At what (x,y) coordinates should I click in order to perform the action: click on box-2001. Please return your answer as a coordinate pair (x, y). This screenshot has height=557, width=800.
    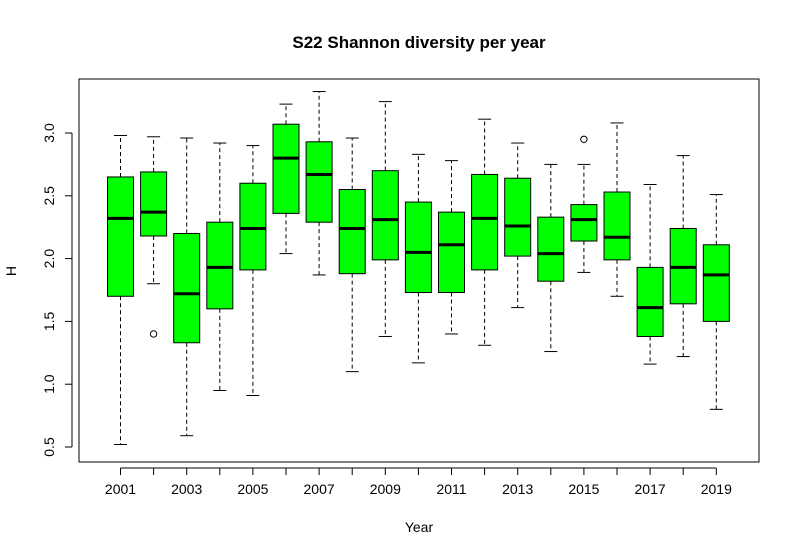
    Looking at the image, I should click on (120, 290).